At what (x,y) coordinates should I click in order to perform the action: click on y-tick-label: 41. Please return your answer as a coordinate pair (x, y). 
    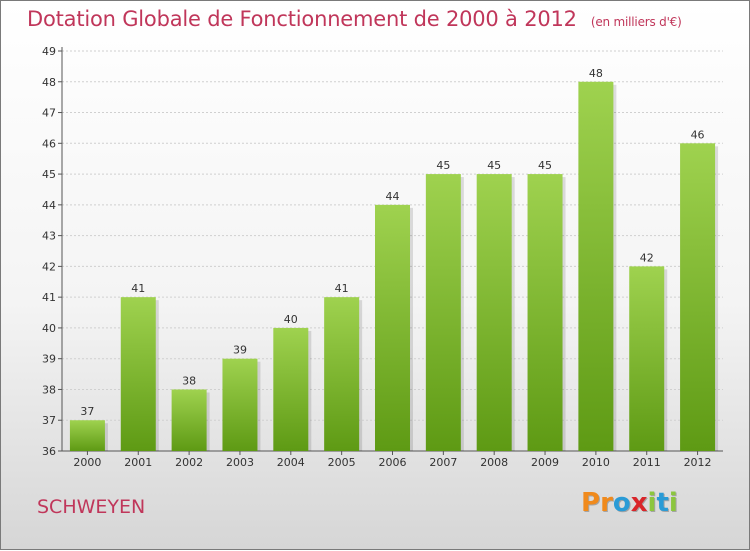
    Looking at the image, I should click on (49, 297).